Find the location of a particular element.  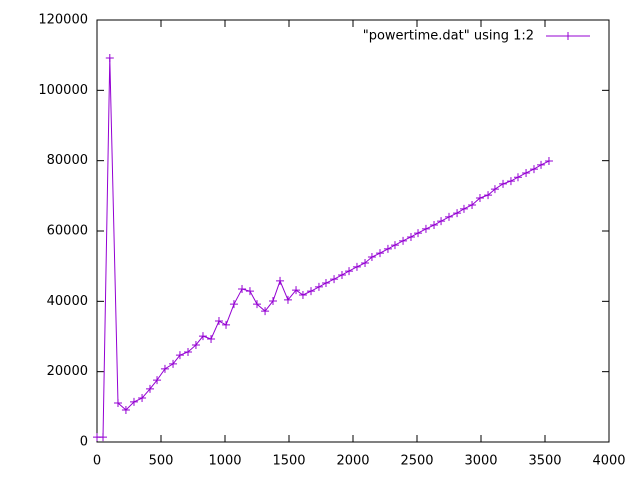

x-tick-label: 2000 is located at coordinates (352, 461).